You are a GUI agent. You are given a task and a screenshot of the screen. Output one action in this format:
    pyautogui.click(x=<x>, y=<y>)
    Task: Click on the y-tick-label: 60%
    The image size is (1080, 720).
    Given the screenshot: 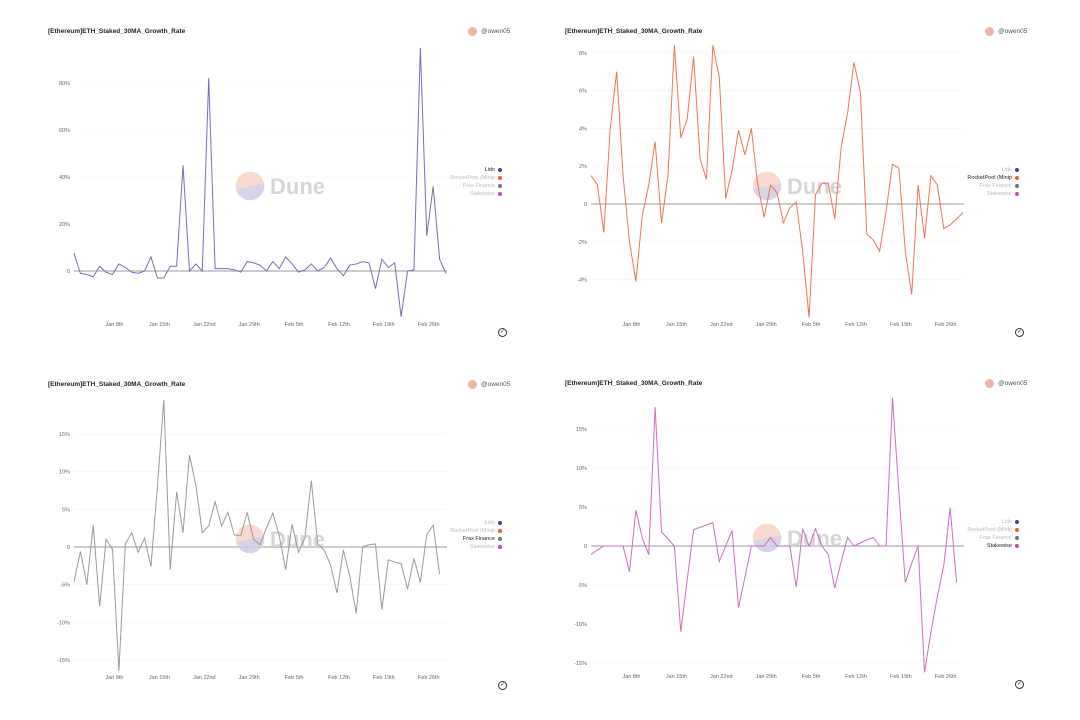 What is the action you would take?
    pyautogui.click(x=64, y=131)
    